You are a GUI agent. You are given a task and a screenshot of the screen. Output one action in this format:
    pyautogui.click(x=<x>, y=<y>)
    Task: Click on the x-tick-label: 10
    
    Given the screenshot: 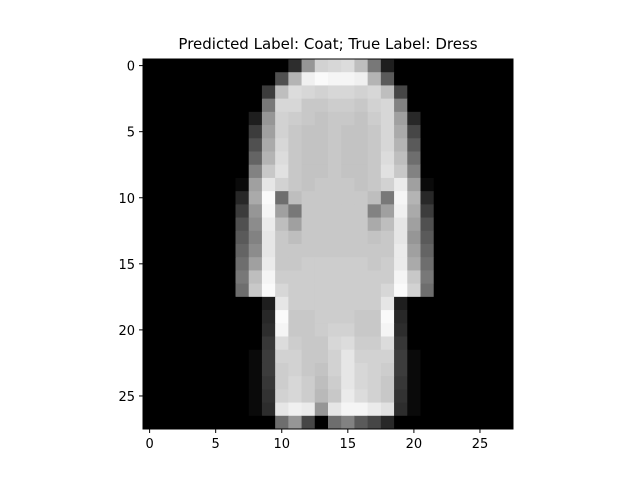 What is the action you would take?
    pyautogui.click(x=281, y=444)
    